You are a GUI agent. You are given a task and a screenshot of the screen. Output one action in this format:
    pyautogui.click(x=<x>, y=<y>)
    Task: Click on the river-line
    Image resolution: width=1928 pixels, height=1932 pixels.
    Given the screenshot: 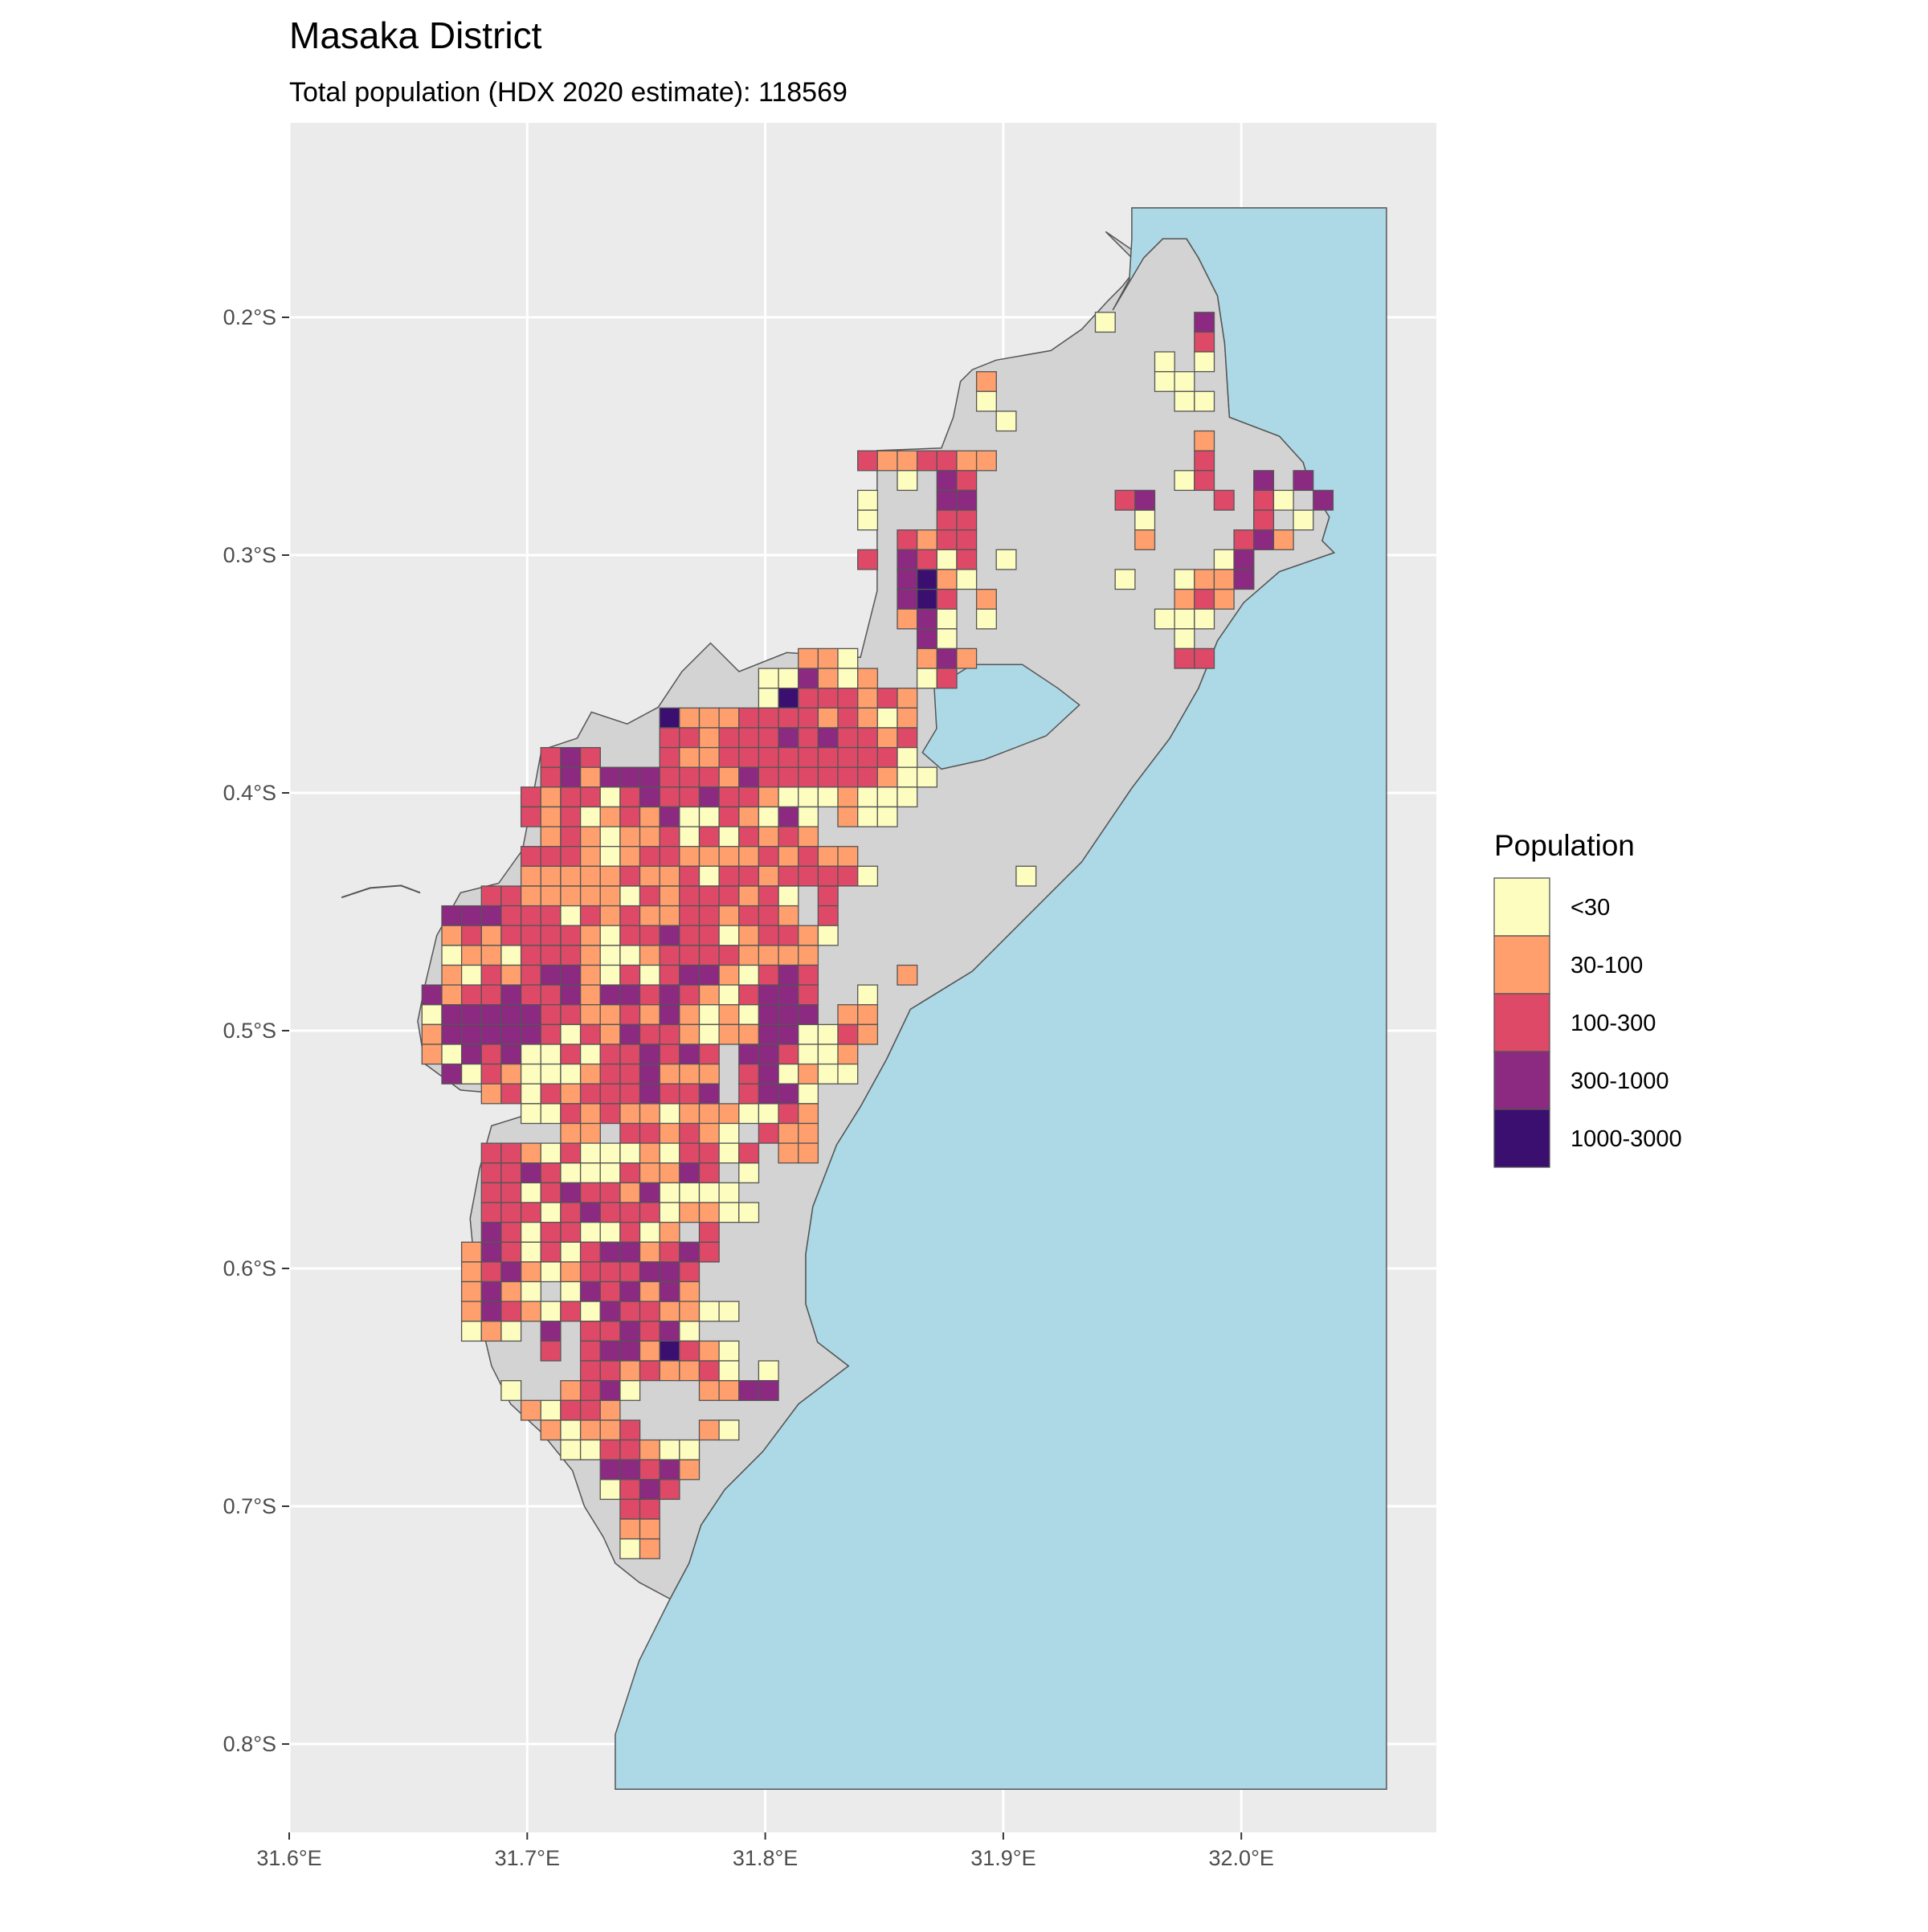 What is the action you would take?
    pyautogui.click(x=381, y=892)
    